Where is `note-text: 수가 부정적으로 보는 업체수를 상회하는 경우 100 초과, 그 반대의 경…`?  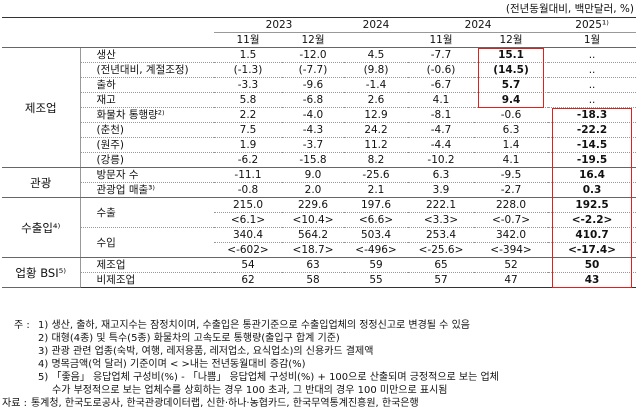 note-text: 수가 부정적으로 보는 업체수를 상회하는 경우 100 초과, 그 반대의 경… is located at coordinates (250, 390).